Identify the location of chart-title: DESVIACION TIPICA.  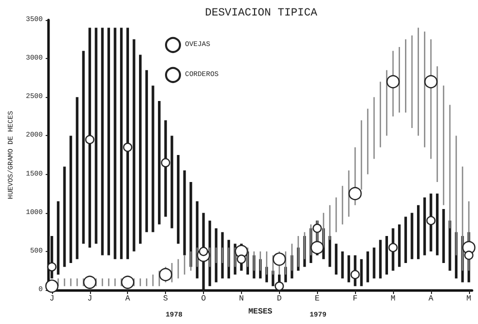
(261, 14).